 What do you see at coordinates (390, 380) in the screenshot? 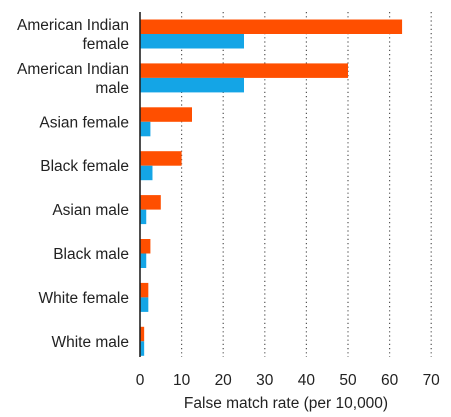
I see `x-tick-label: 60` at bounding box center [390, 380].